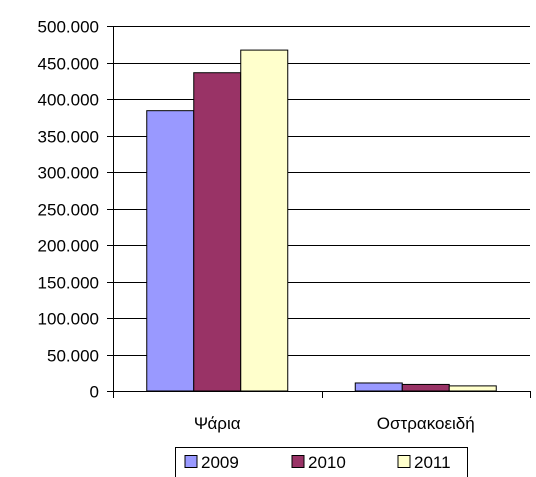 Image resolution: width=536 pixels, height=477 pixels. I want to click on y-tick-label: 400.000, so click(68, 100).